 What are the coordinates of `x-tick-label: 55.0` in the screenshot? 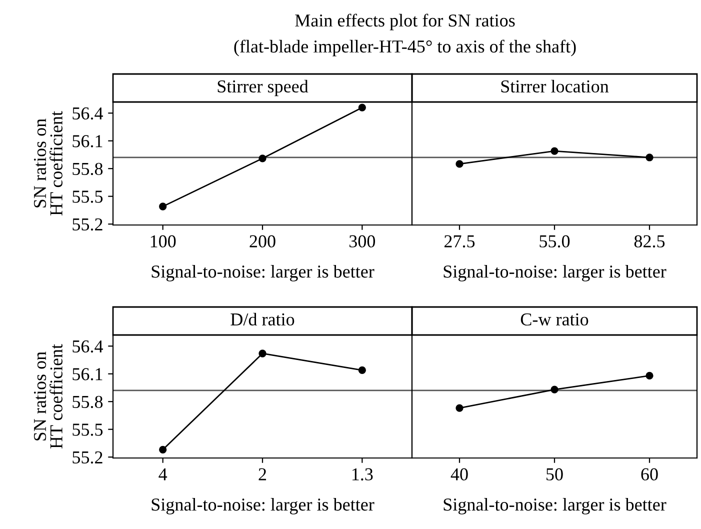 It's located at (555, 241).